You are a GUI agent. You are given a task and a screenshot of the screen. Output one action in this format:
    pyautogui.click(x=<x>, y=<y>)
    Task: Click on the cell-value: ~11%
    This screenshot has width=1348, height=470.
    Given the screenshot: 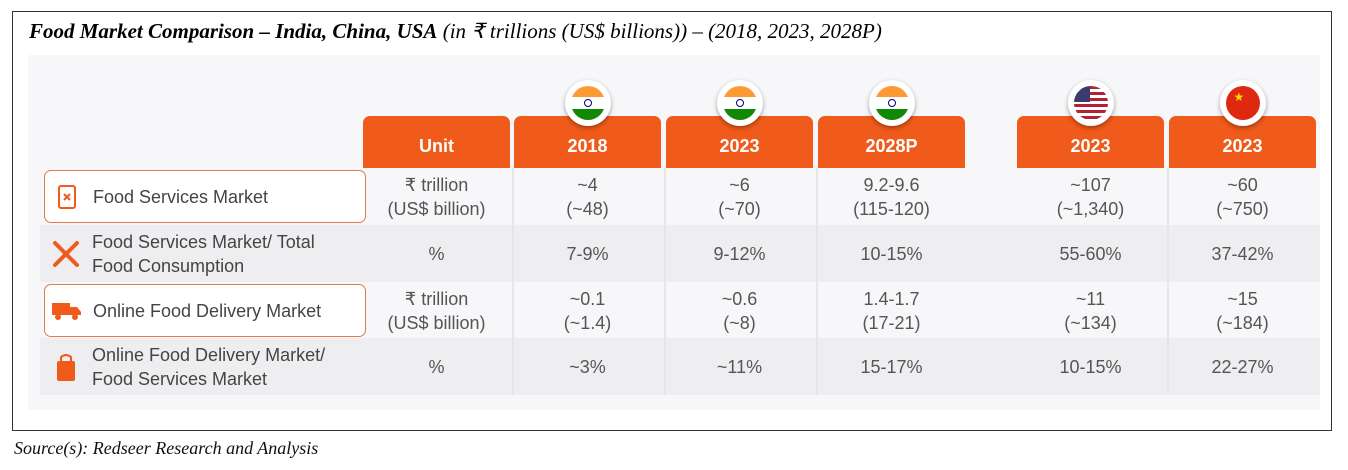 What is the action you would take?
    pyautogui.click(x=739, y=366)
    